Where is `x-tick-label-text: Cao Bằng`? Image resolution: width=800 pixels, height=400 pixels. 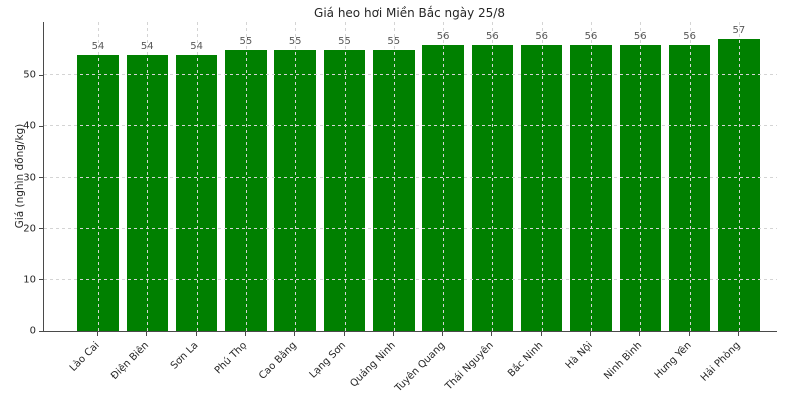 x-tick-label-text: Cao Bằng is located at coordinates (278, 361).